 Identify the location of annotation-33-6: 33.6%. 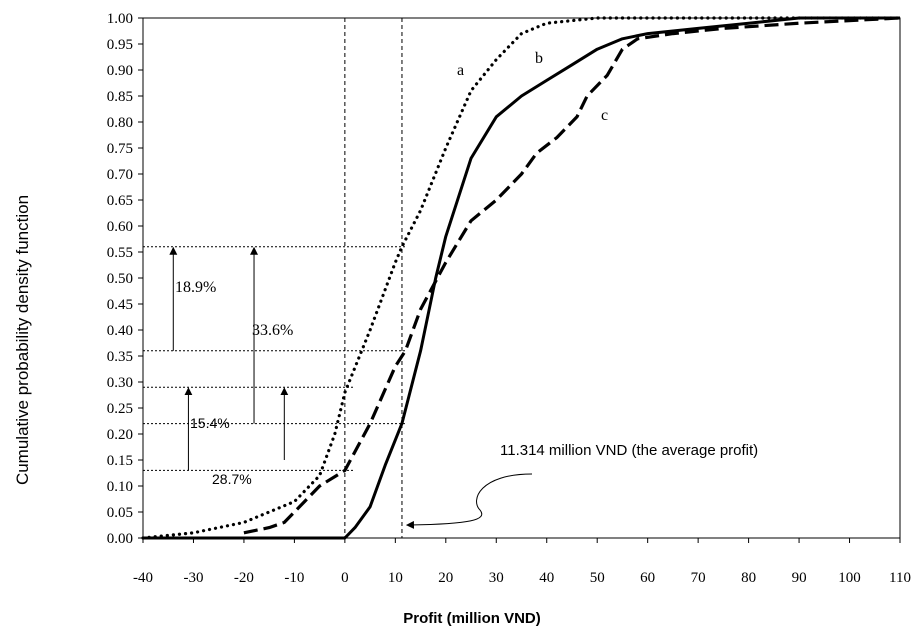
(272, 330).